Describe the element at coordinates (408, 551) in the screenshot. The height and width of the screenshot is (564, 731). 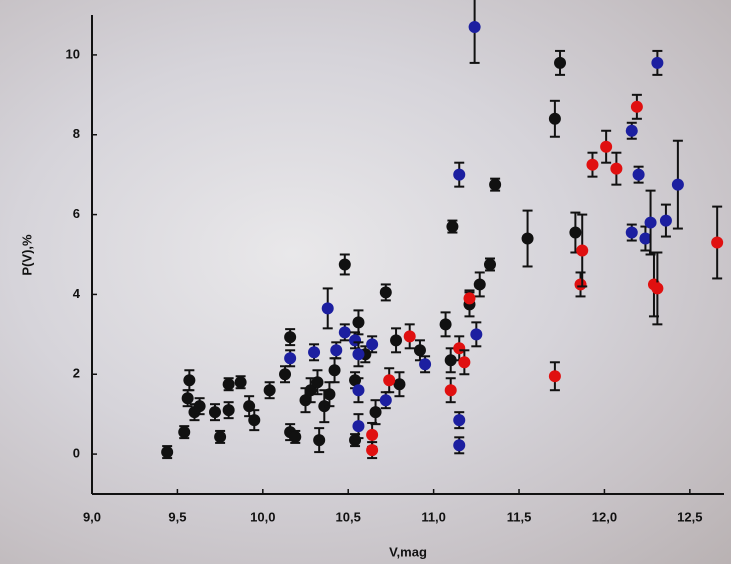
I see `x-axis-title: V,mag` at that location.